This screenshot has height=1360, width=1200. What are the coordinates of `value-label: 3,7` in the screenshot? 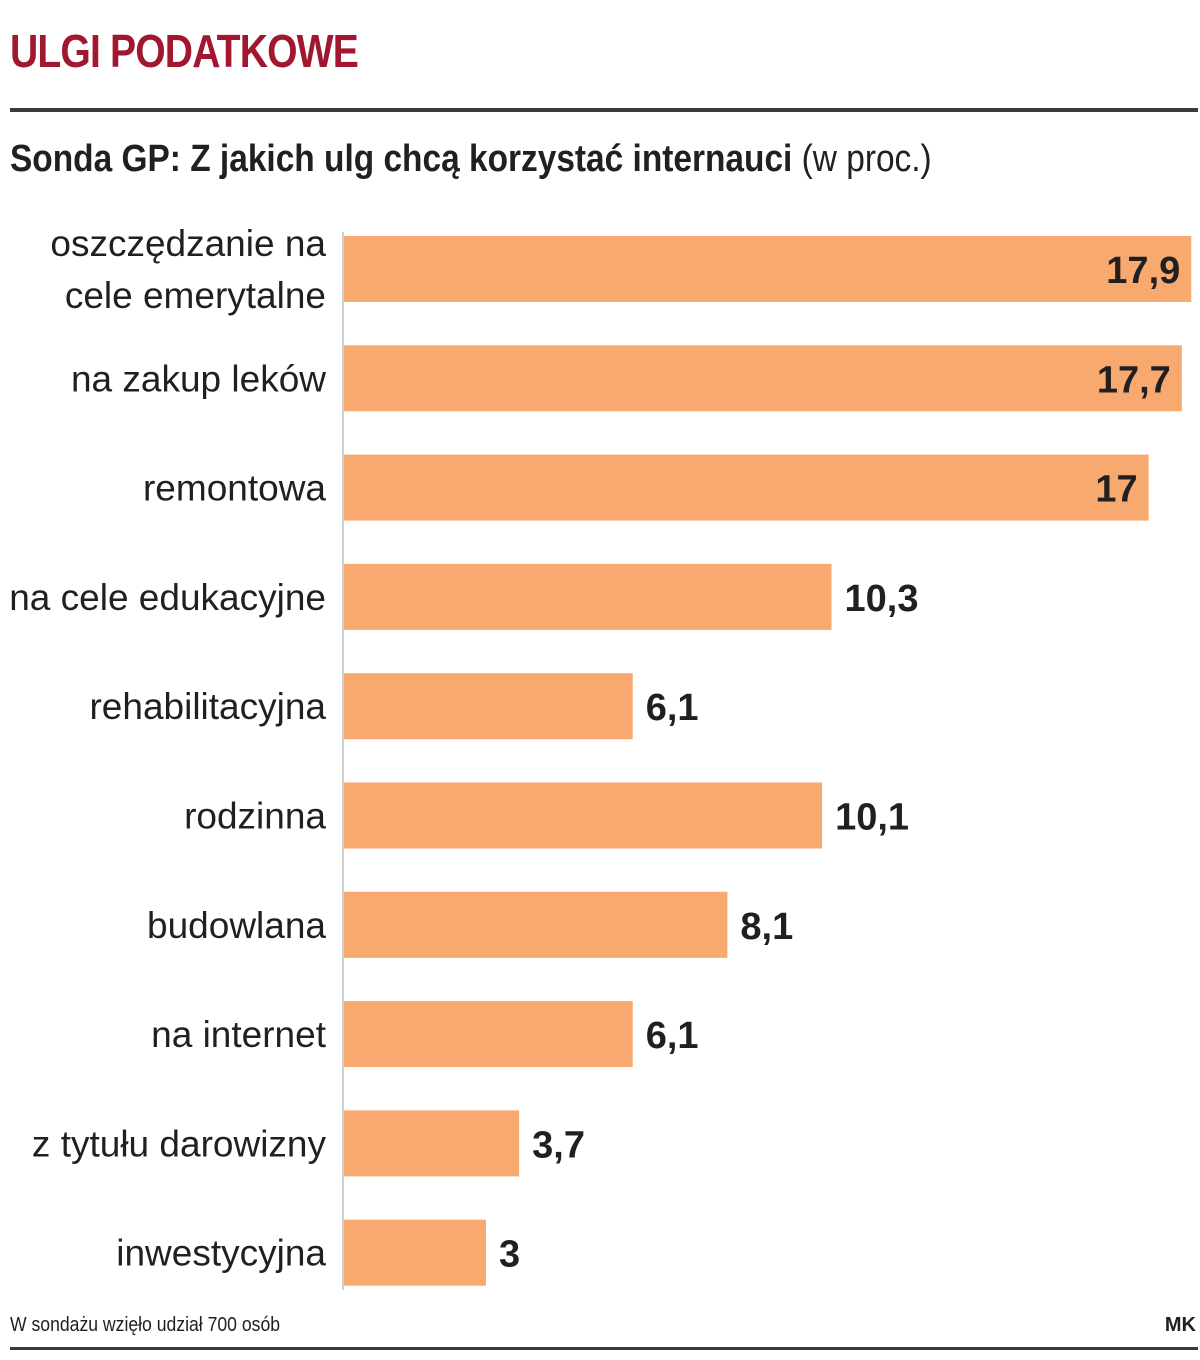 It's located at (558, 1145).